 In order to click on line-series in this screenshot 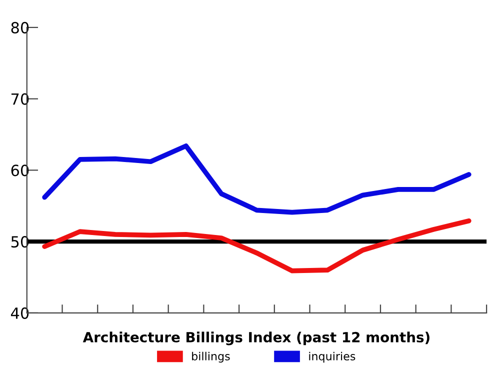, I will do `click(257, 246)`.